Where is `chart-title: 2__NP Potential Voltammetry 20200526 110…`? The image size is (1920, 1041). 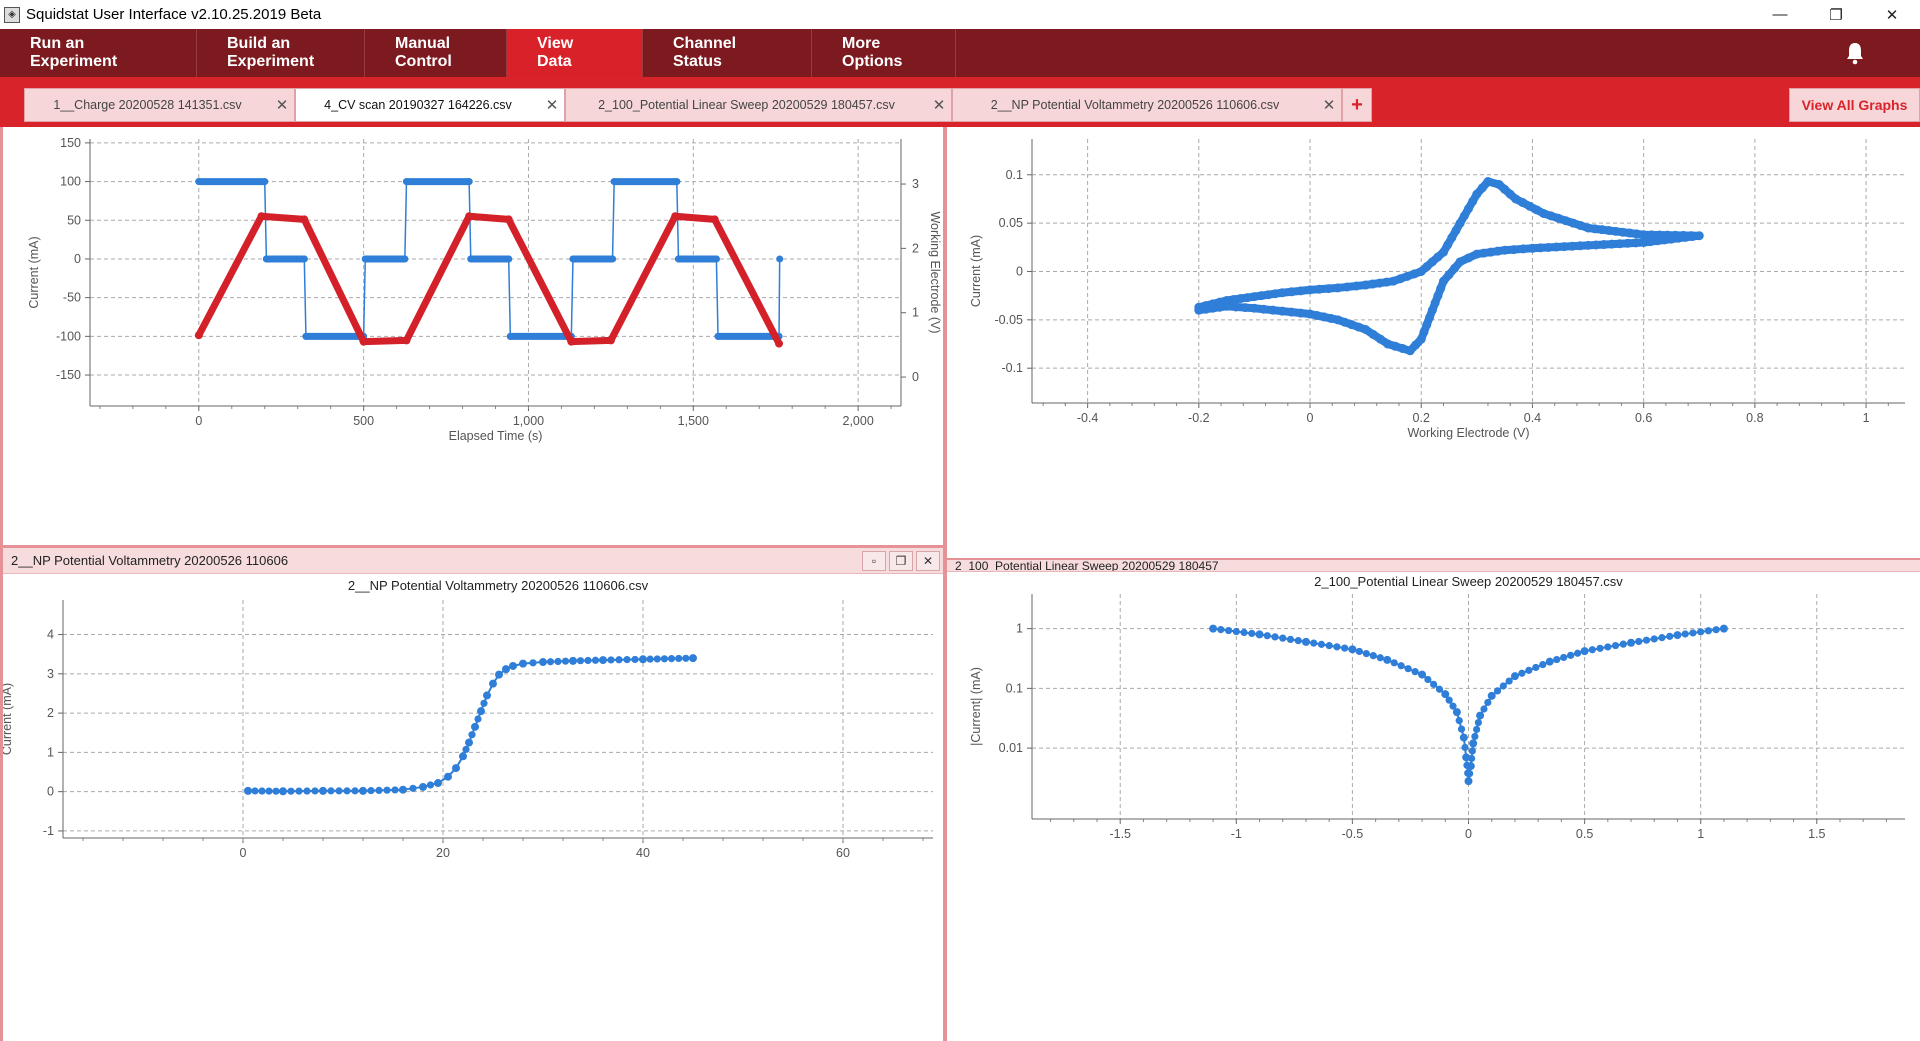 chart-title: 2__NP Potential Voltammetry 20200526 110… is located at coordinates (498, 585).